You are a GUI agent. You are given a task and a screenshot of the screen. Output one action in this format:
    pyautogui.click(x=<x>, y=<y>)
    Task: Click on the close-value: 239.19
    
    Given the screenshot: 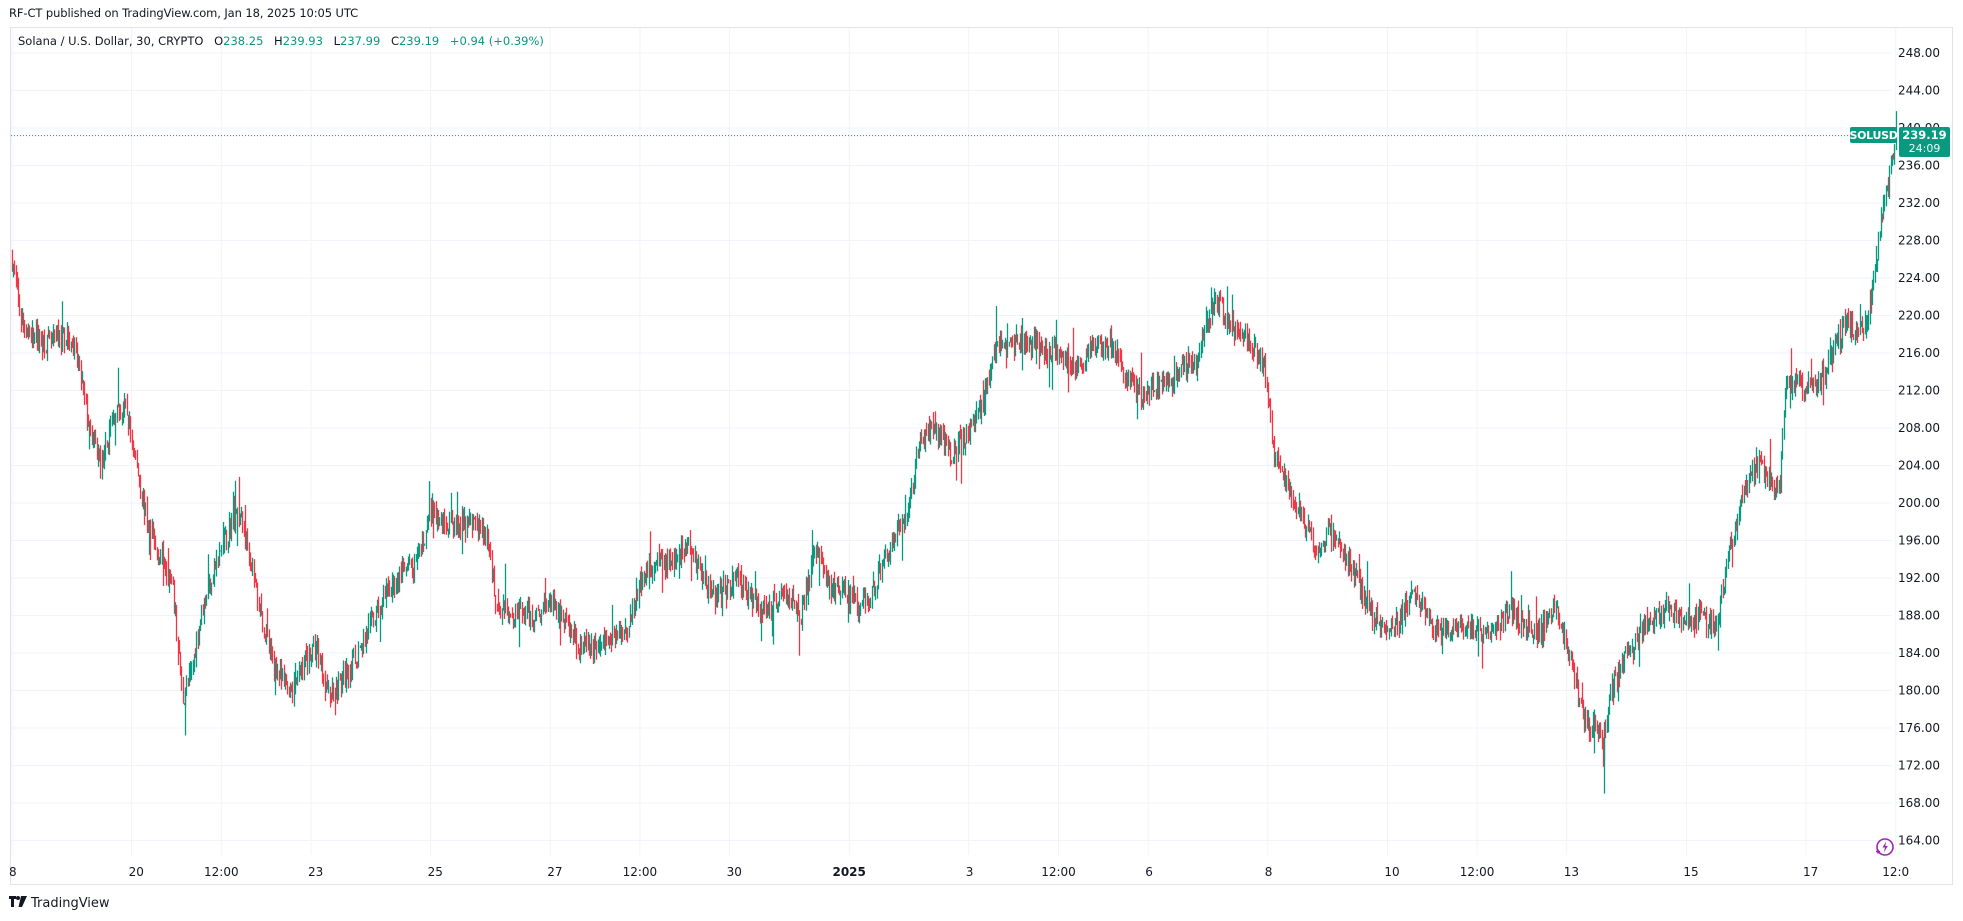 What is the action you would take?
    pyautogui.click(x=419, y=41)
    